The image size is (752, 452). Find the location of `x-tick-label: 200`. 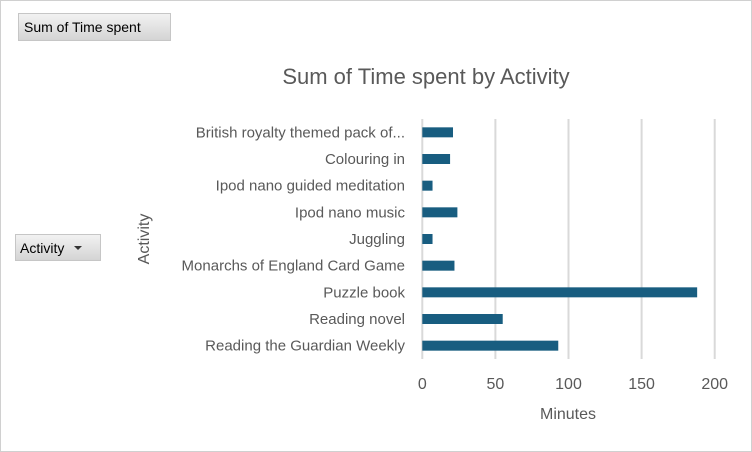

x-tick-label: 200 is located at coordinates (714, 384).